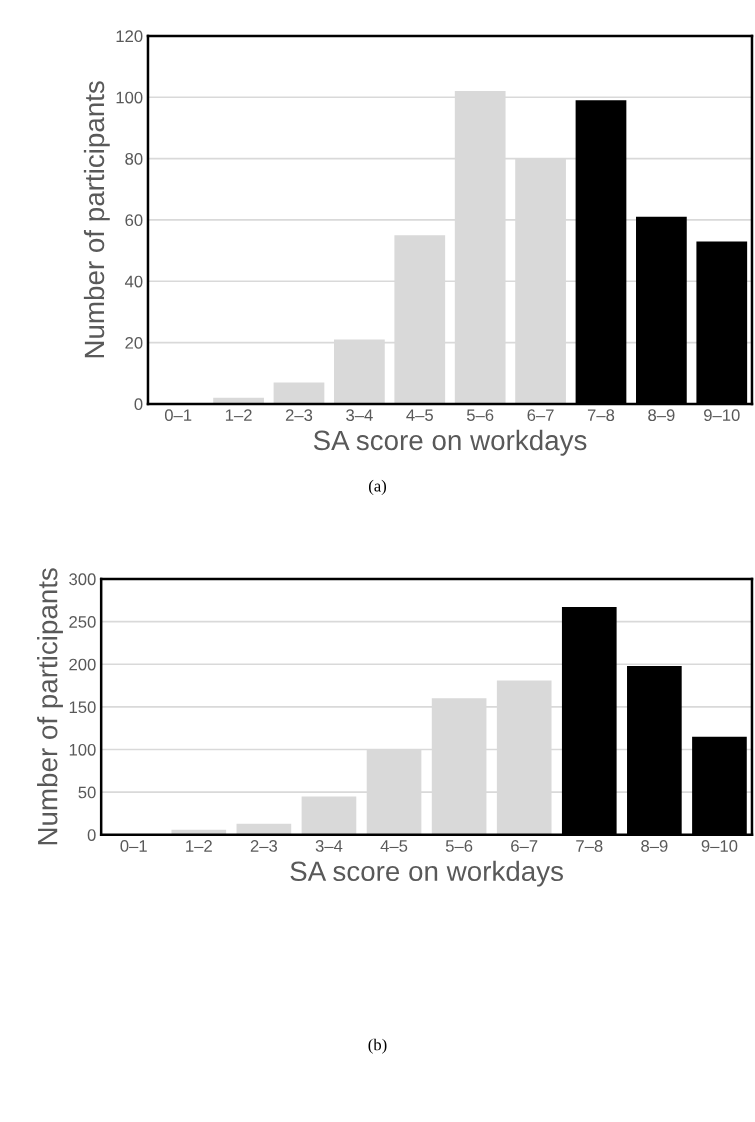 The image size is (755, 1122). Describe the element at coordinates (82, 707) in the screenshot. I see `y-tick-label: 150` at that location.